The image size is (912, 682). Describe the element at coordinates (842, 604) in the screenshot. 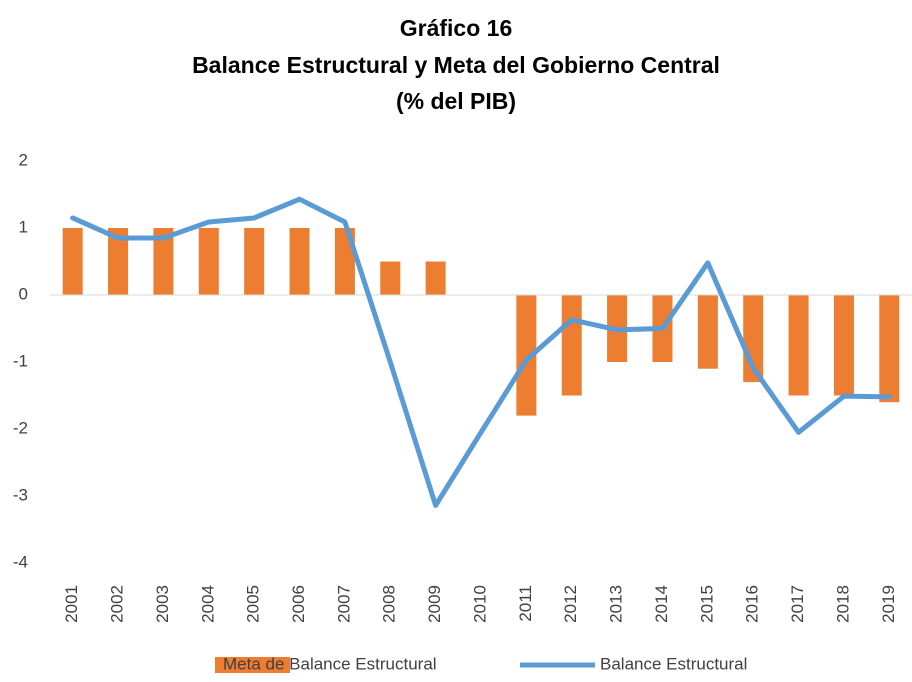

I see `x-tick-label: 2018` at that location.